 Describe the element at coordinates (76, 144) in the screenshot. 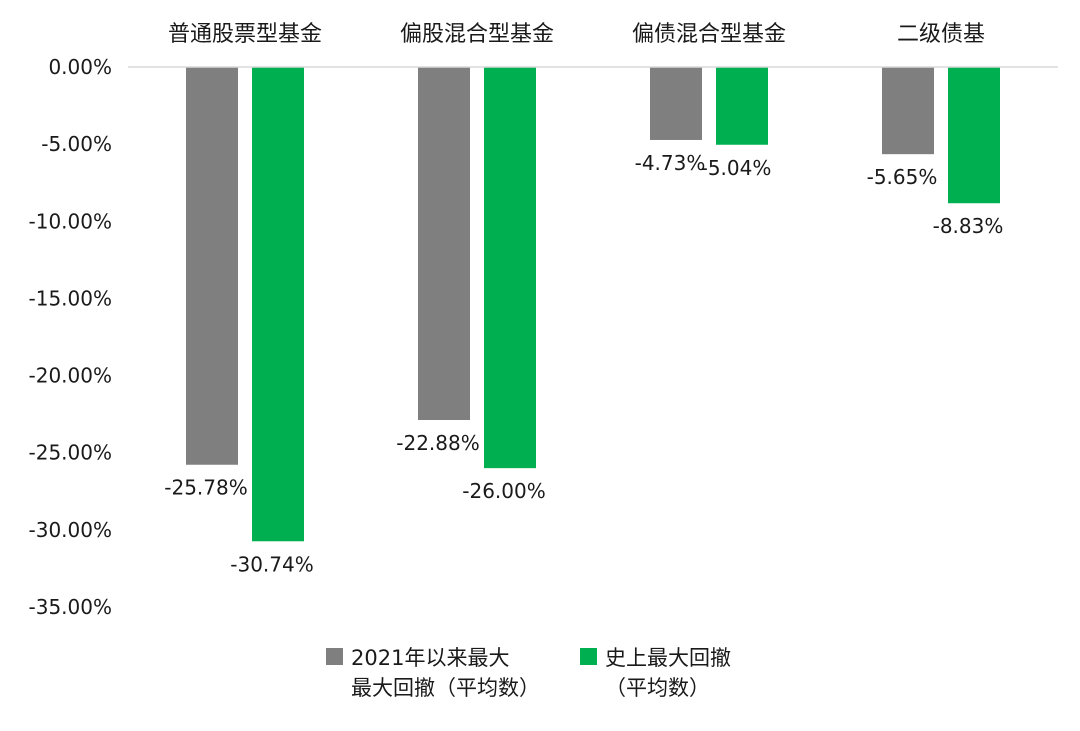

I see `y-tick-label: -5.00%` at that location.